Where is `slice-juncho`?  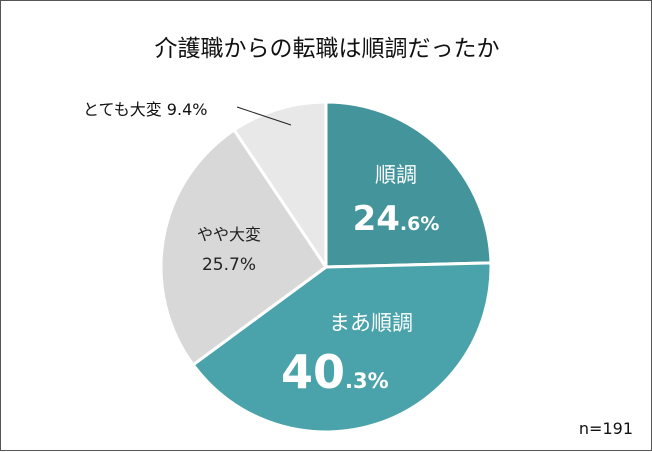 slice-juncho is located at coordinates (408, 184).